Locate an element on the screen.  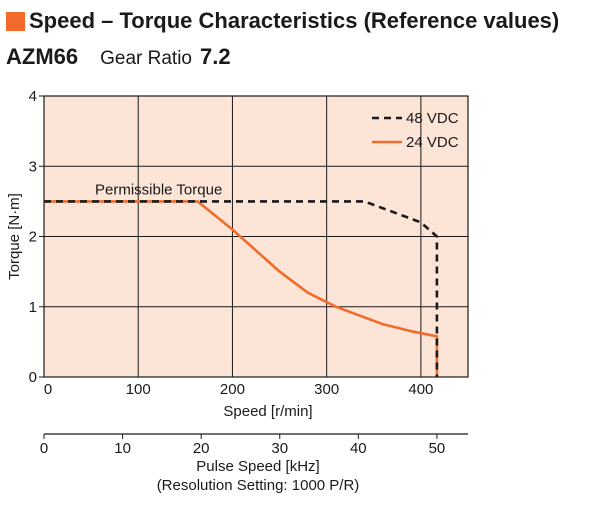
pulse-tick-label: 0 is located at coordinates (44, 448).